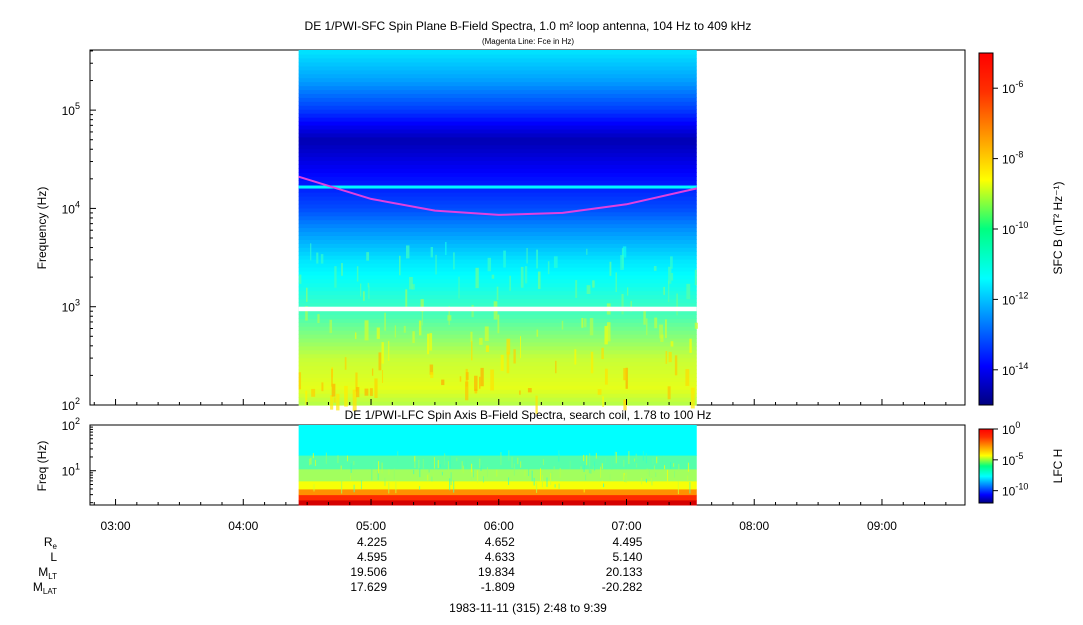 The height and width of the screenshot is (625, 1083). What do you see at coordinates (500, 557) in the screenshot?
I see `ephemeris-value: 4.633` at bounding box center [500, 557].